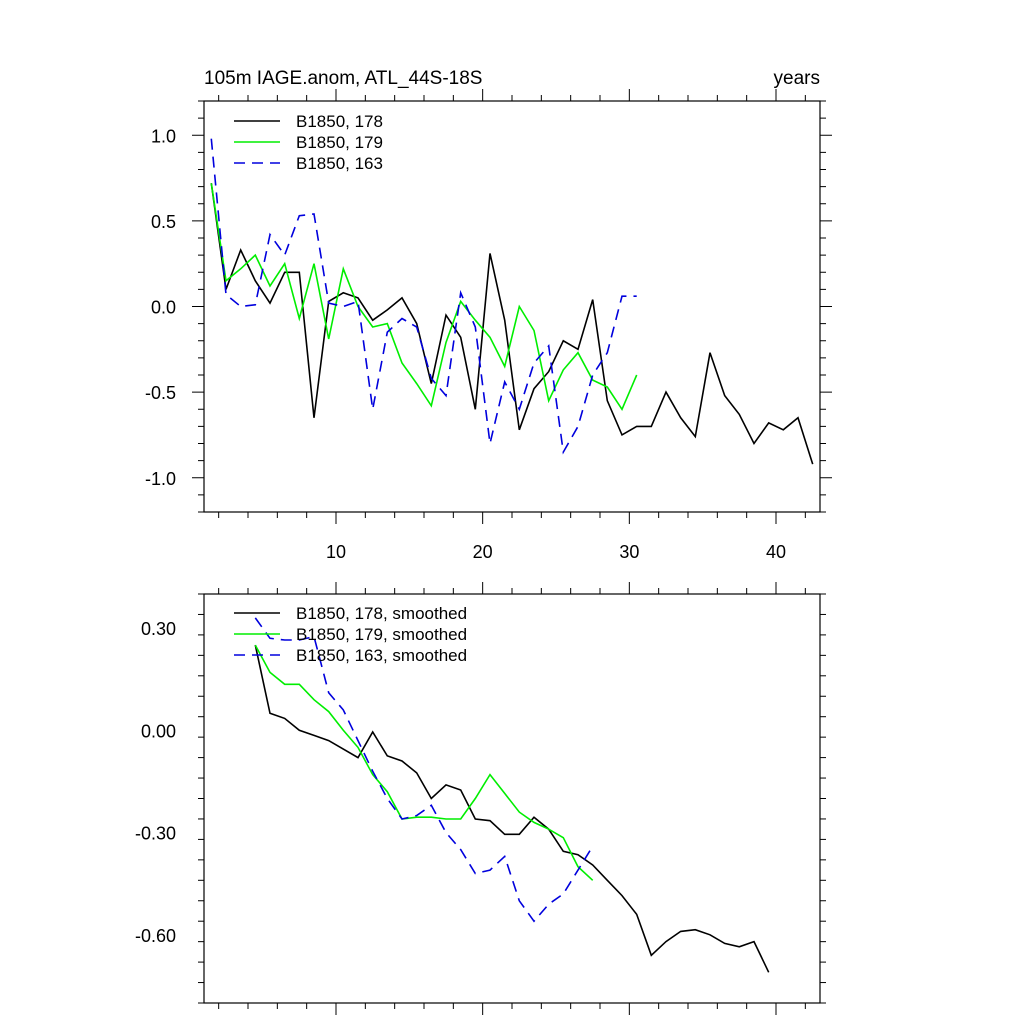 This screenshot has width=1024, height=1024. What do you see at coordinates (629, 552) in the screenshot?
I see `x-tick-label: 30` at bounding box center [629, 552].